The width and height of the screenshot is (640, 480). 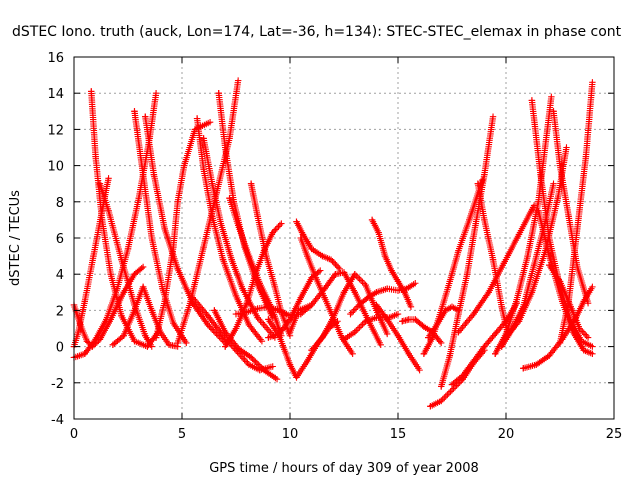 I want to click on x-tick-label: 15, so click(x=398, y=434).